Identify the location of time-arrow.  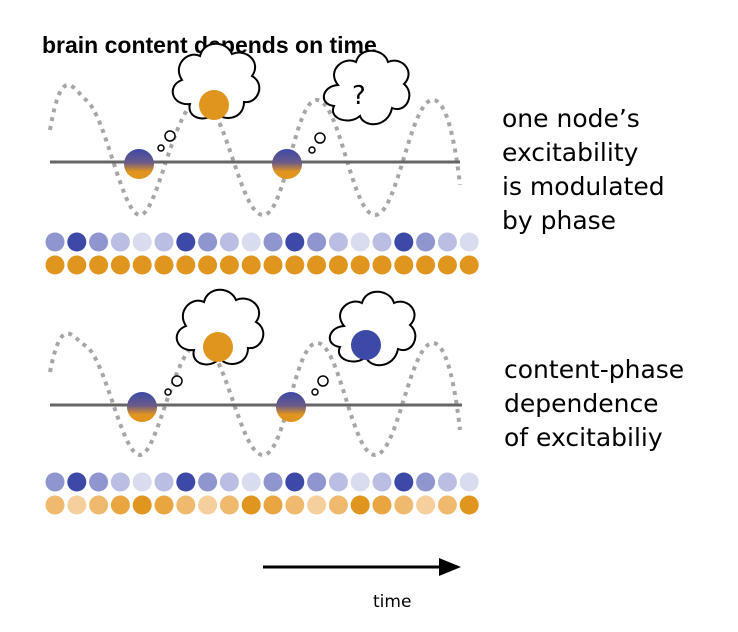
(362, 567).